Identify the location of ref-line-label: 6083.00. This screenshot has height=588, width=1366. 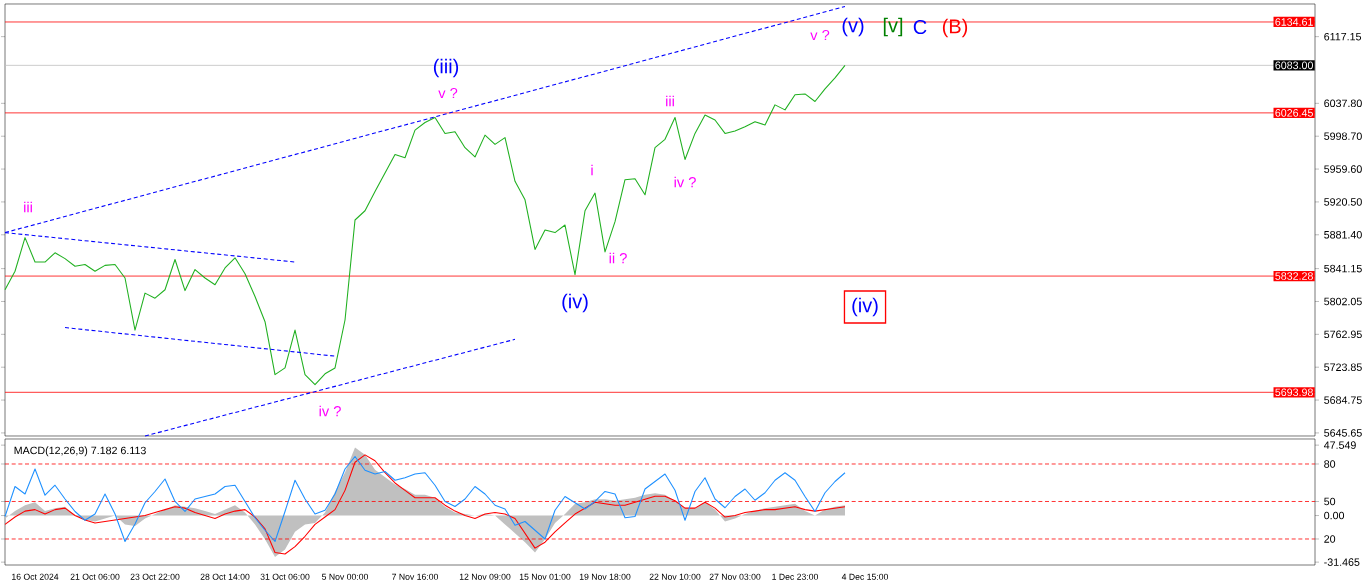
(1294, 65).